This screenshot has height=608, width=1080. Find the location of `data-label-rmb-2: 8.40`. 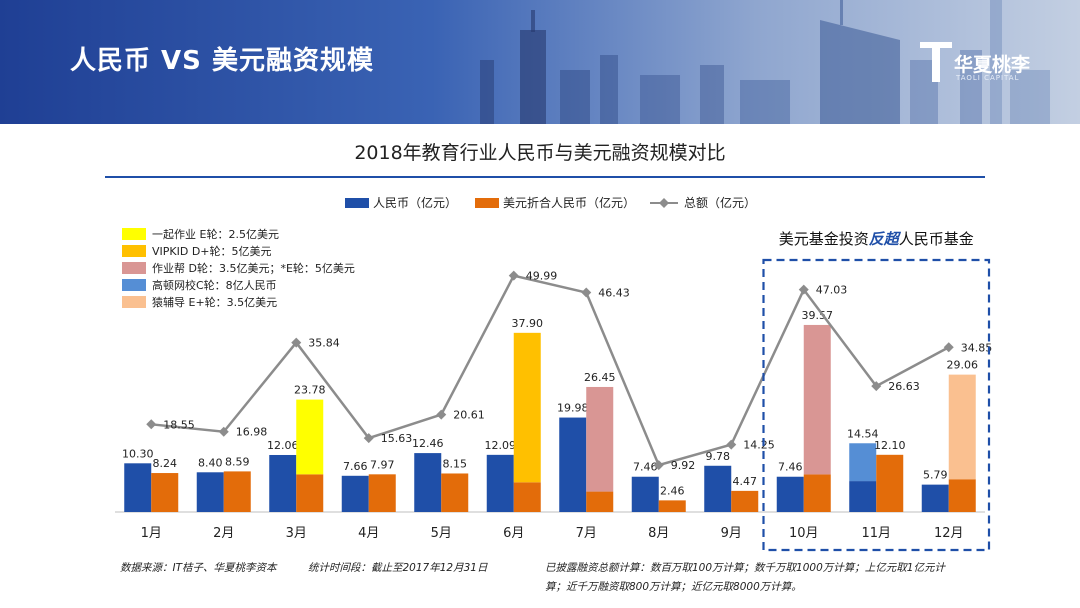

data-label-rmb-2: 8.40 is located at coordinates (210, 462).